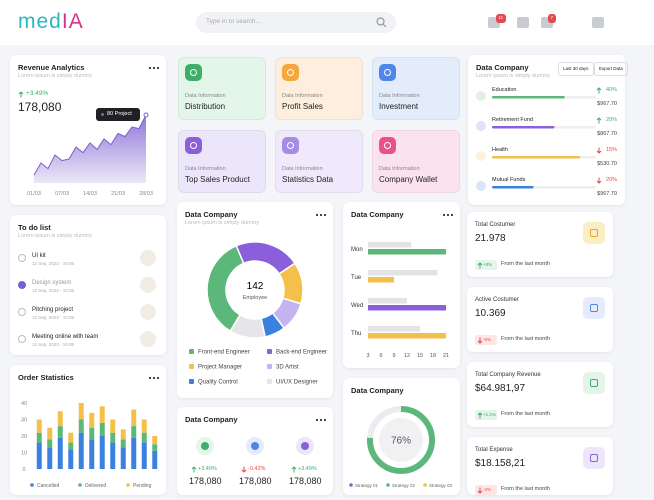 This screenshot has width=654, height=500. I want to click on y-tick-label: Tue, so click(356, 278).